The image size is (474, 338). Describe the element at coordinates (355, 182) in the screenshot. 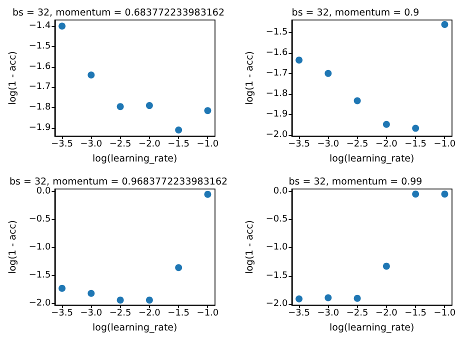

I see `chart-title: bs = 32, momentum = 0.99` at that location.